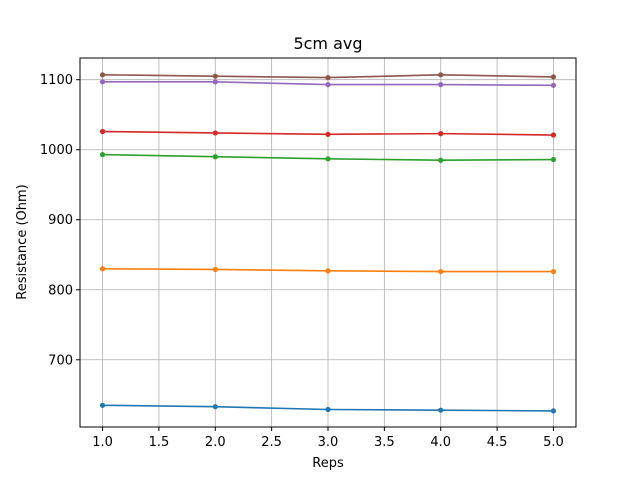  I want to click on y-tick-label: 700, so click(60, 360).